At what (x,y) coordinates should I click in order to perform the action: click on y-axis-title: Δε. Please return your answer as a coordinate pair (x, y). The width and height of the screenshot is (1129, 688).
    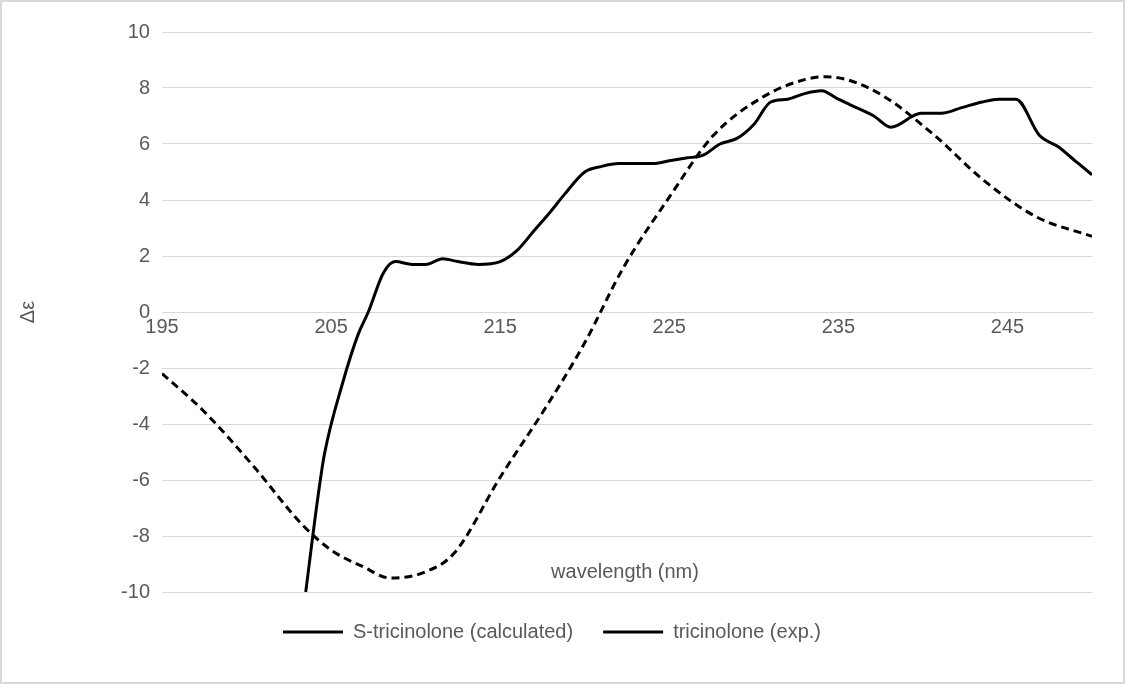
    Looking at the image, I should click on (26, 312).